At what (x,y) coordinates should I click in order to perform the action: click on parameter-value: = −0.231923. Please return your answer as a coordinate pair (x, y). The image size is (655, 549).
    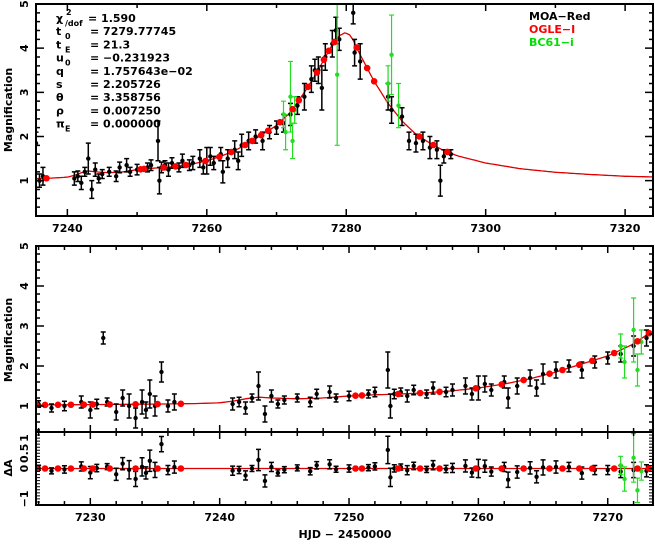
    Looking at the image, I should click on (130, 58).